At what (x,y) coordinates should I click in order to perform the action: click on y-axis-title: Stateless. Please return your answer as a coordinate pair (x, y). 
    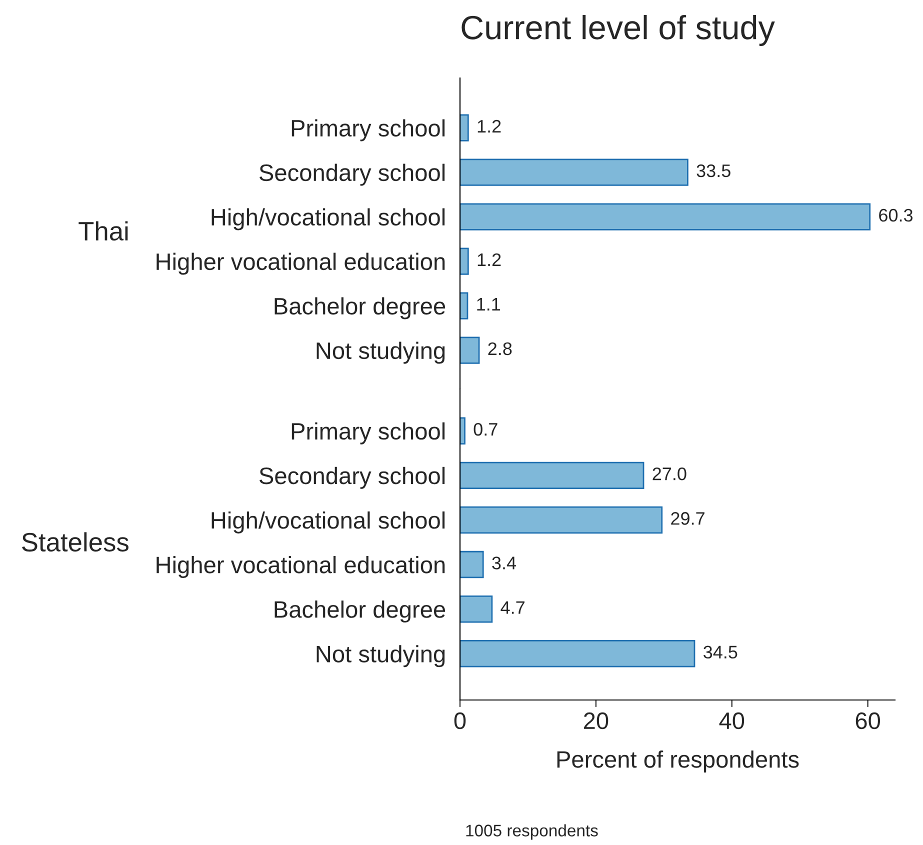
    Looking at the image, I should click on (75, 542).